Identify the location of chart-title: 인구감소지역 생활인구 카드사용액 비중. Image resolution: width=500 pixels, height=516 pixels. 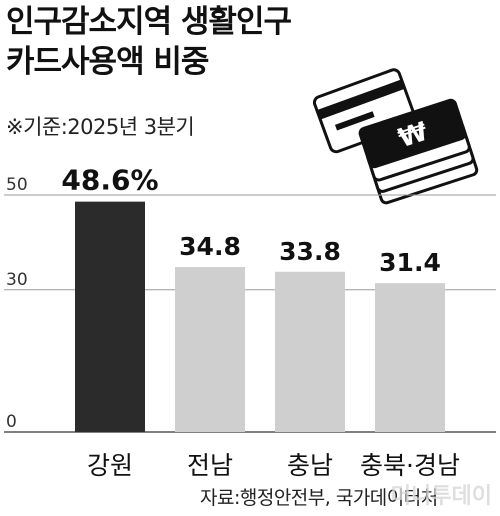
(149, 42).